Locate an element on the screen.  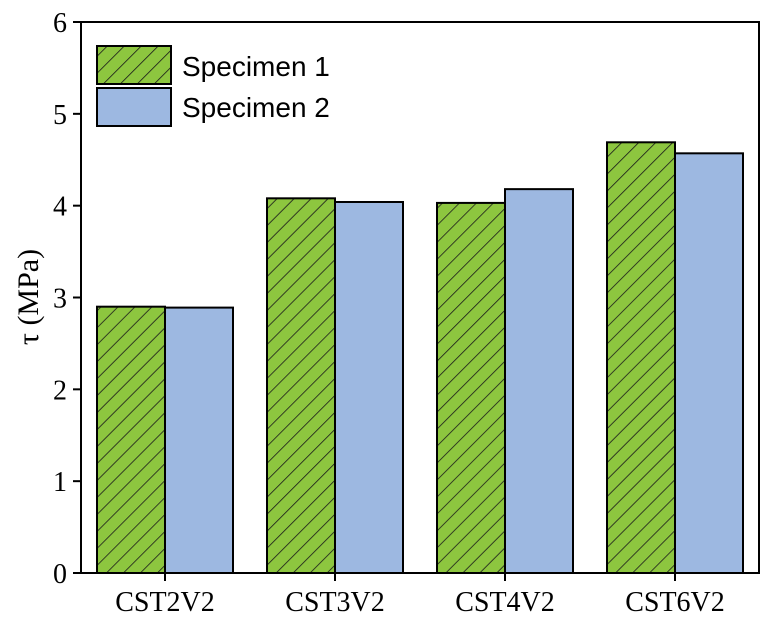
x-tick-label: CST3V2 is located at coordinates (335, 602).